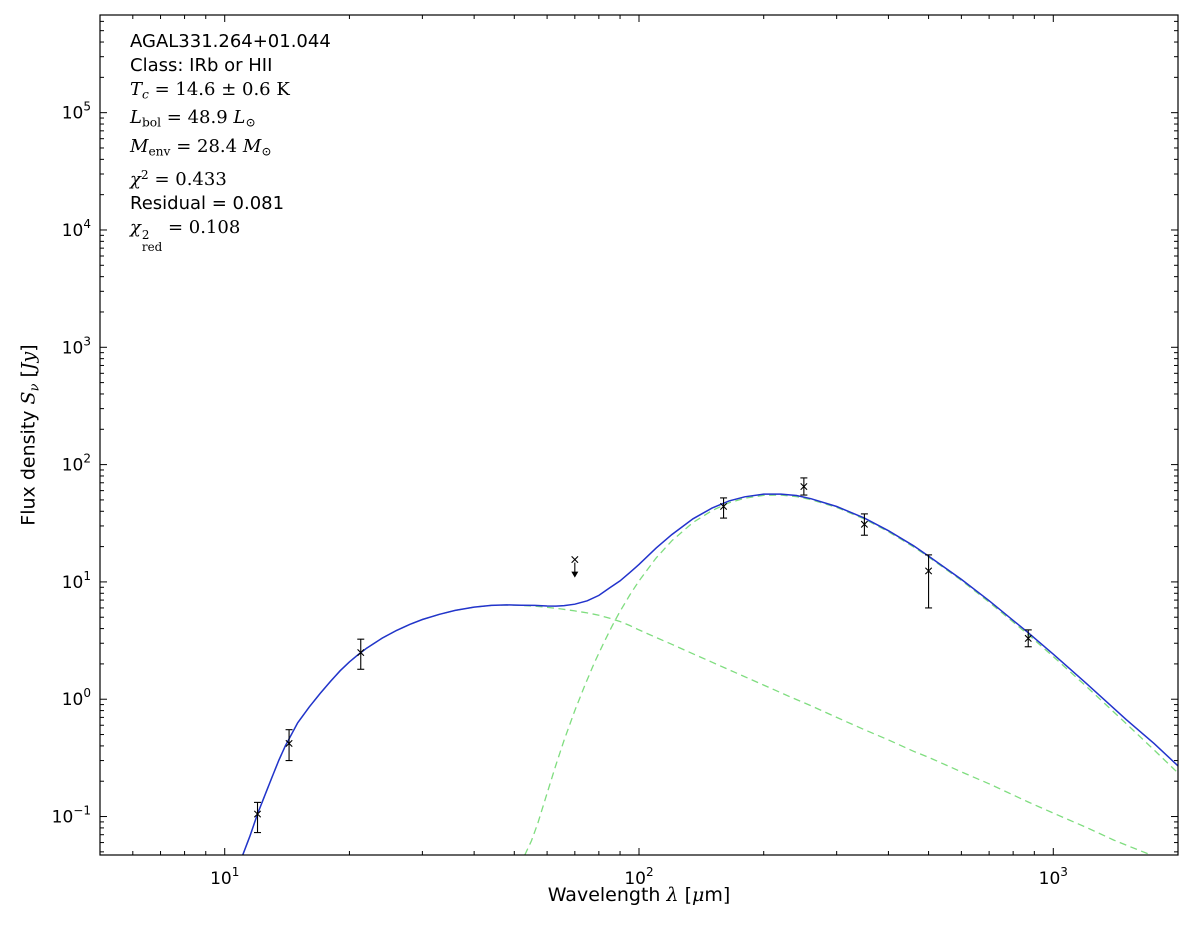 The height and width of the screenshot is (933, 1200). Describe the element at coordinates (152, 240) in the screenshot. I see `stacked-subsup: 2 red` at that location.